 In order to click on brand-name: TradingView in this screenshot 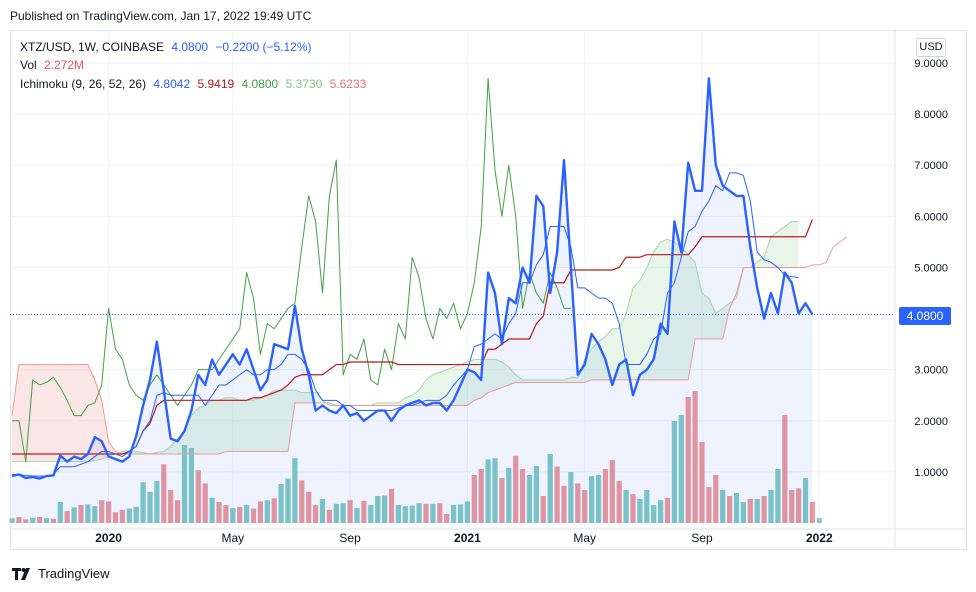, I will do `click(74, 573)`.